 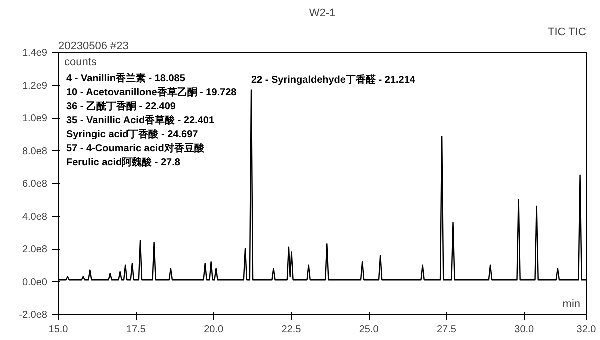 I want to click on y-tick-label: 1.4e9, so click(x=35, y=53).